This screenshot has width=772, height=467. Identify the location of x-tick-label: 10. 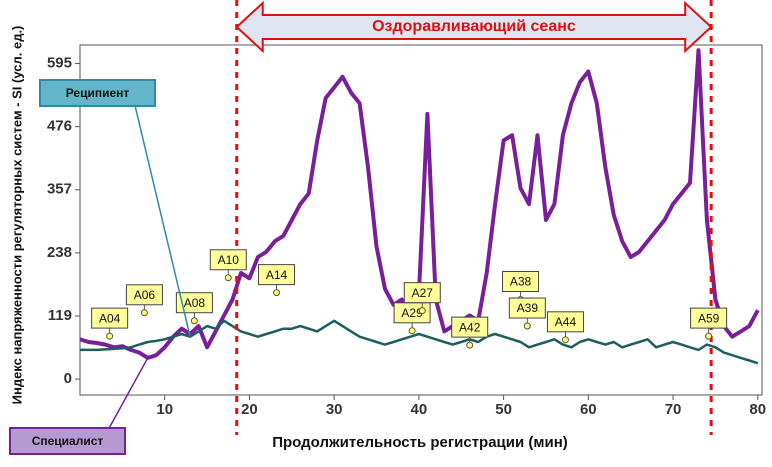
(164, 409).